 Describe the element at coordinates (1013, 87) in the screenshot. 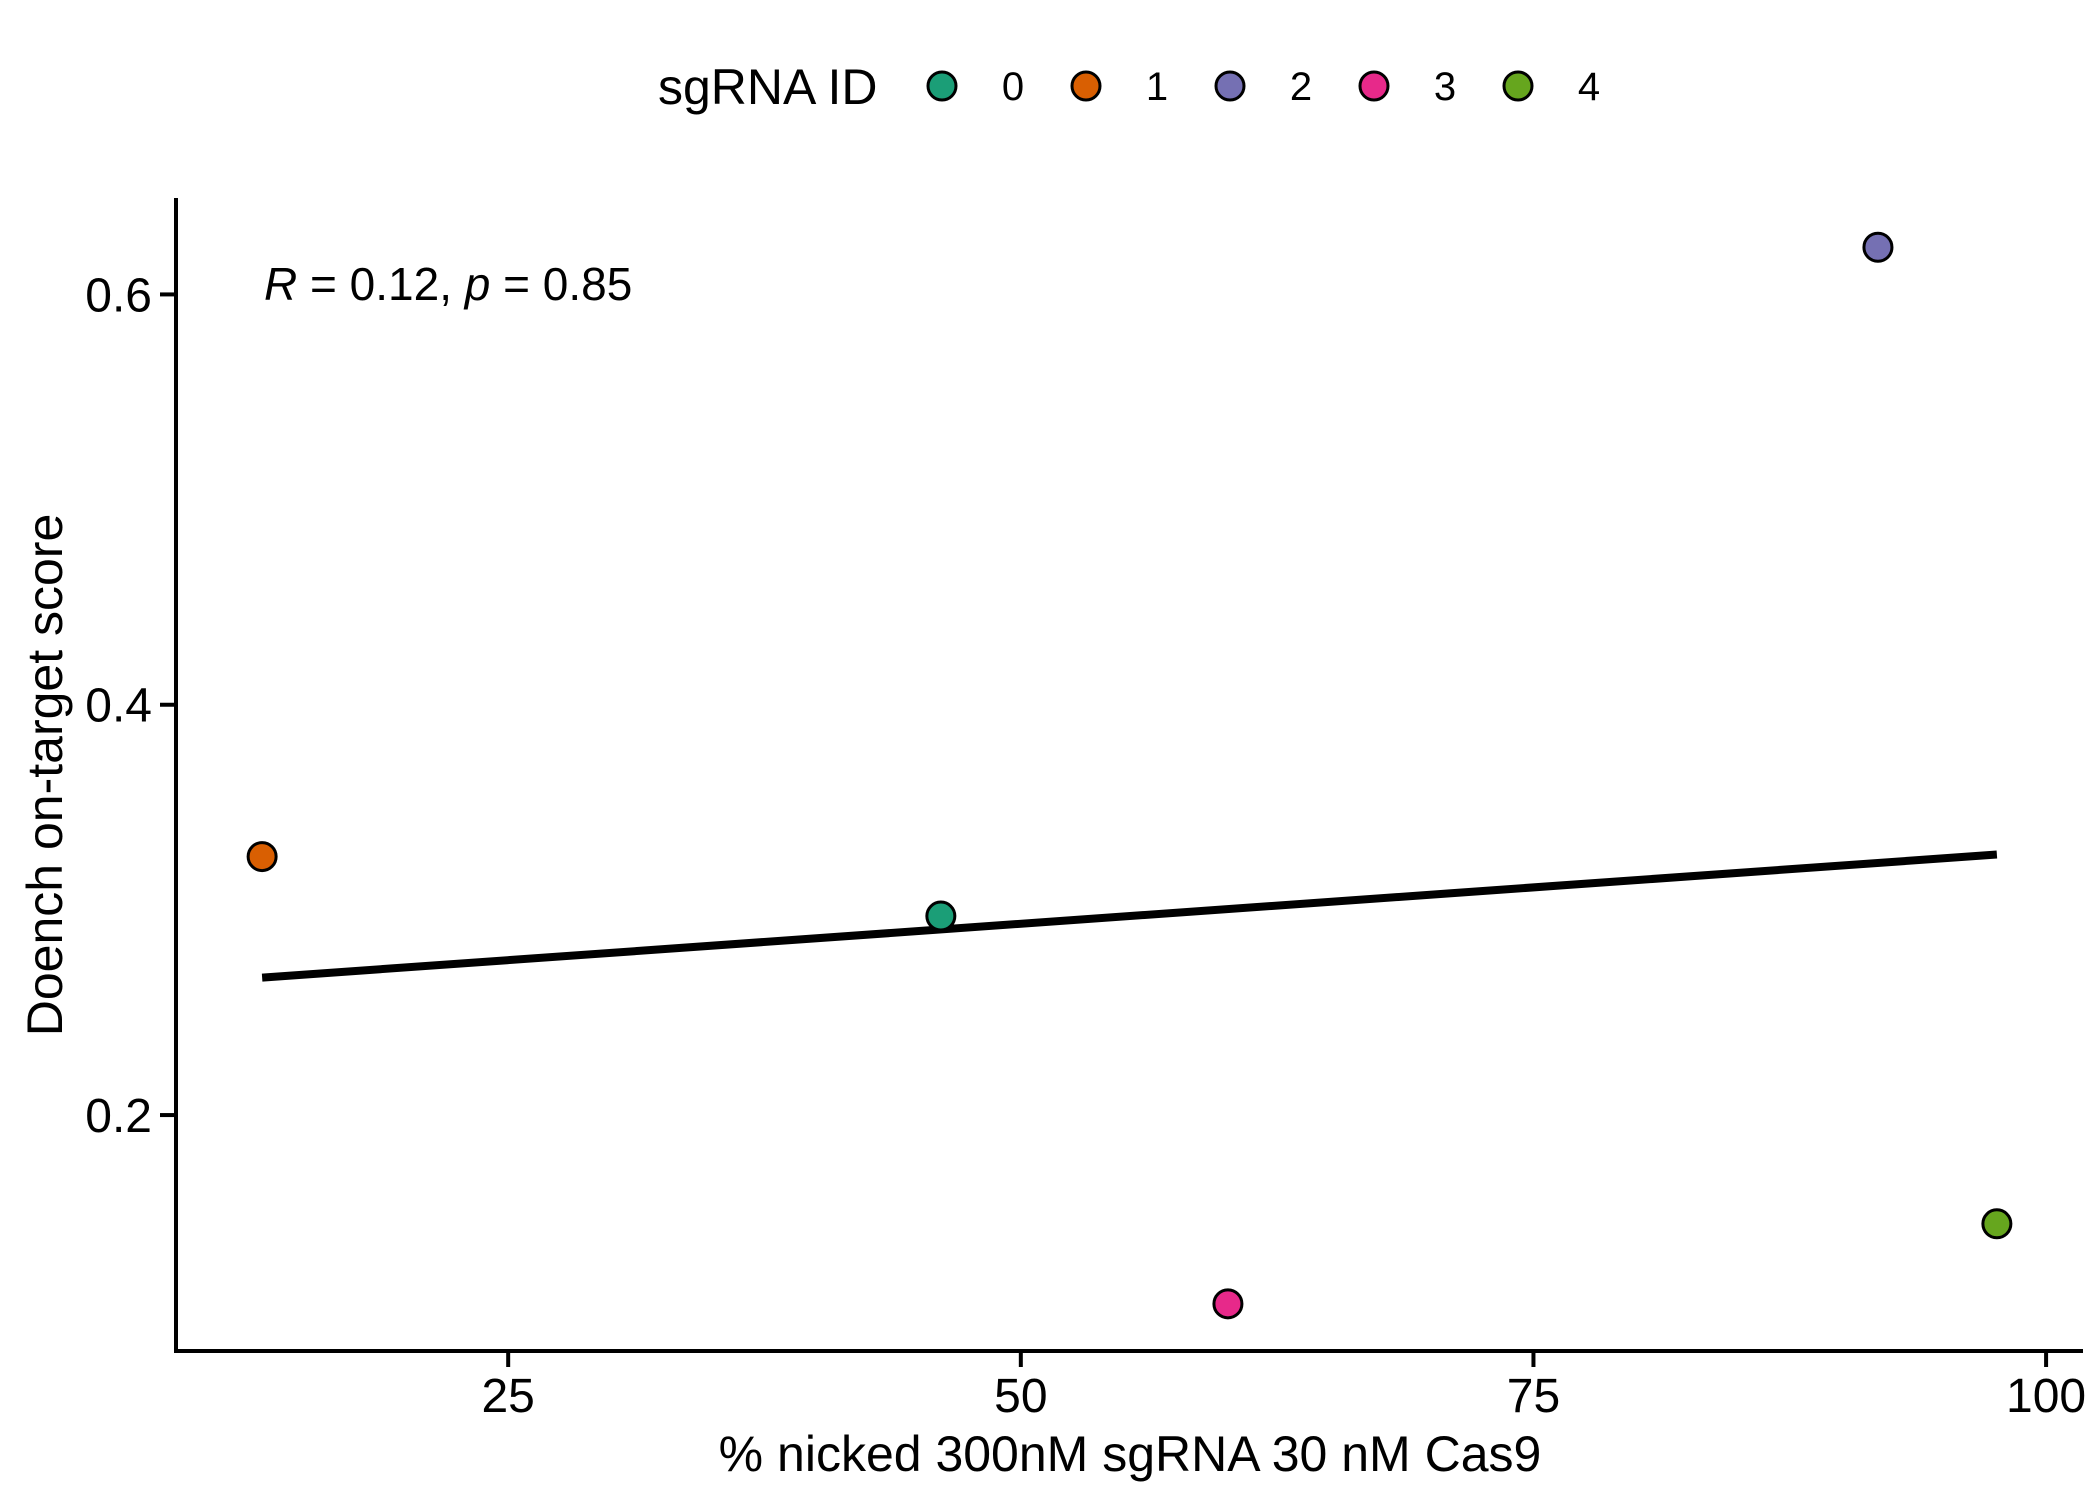

I see `legend-label-0: 0` at that location.